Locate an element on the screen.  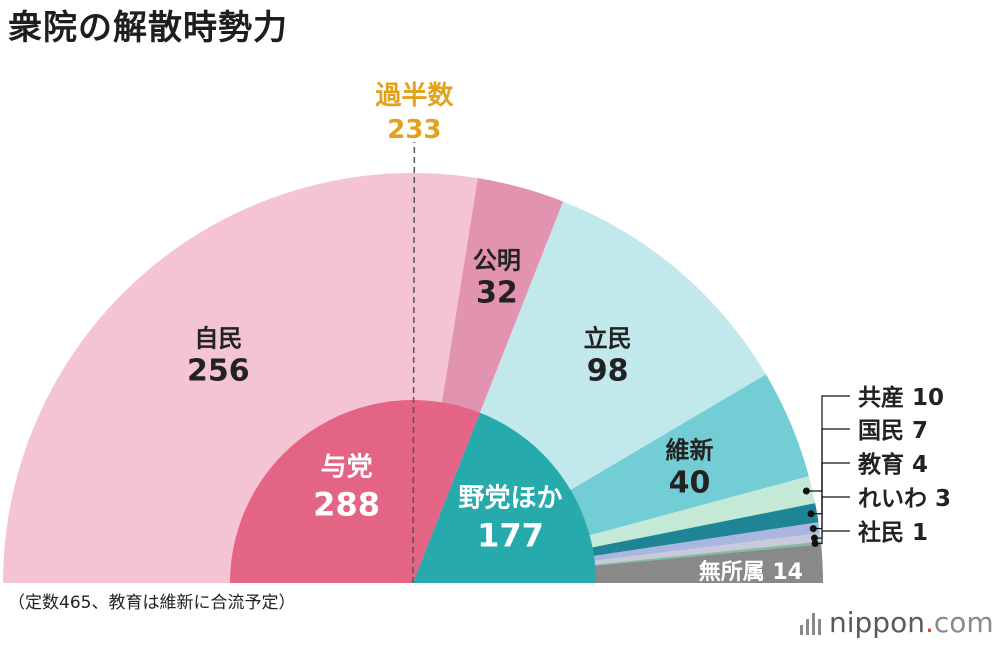
majority-line is located at coordinates (414, 362).